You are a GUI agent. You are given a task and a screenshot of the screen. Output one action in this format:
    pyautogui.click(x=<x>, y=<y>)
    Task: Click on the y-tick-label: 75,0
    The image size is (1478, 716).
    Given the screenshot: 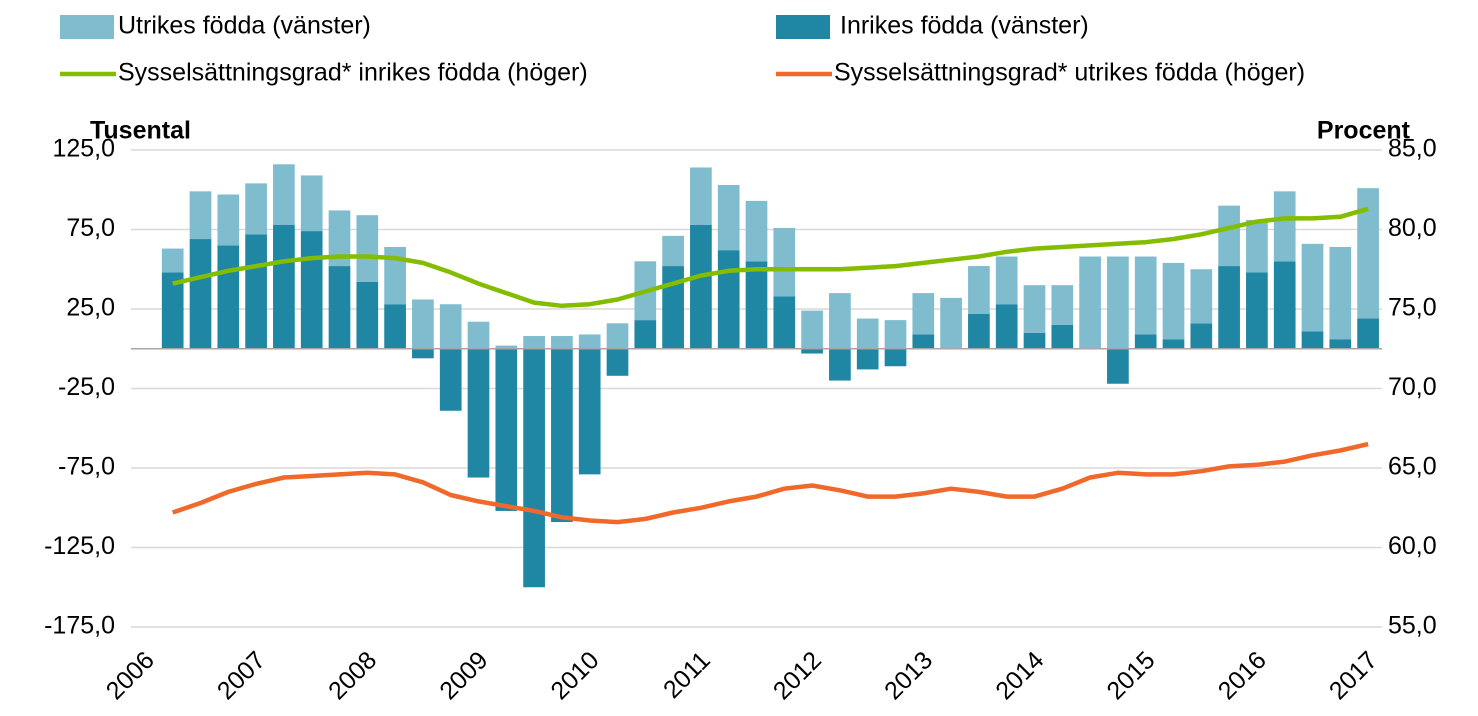 What is the action you would take?
    pyautogui.click(x=90, y=228)
    